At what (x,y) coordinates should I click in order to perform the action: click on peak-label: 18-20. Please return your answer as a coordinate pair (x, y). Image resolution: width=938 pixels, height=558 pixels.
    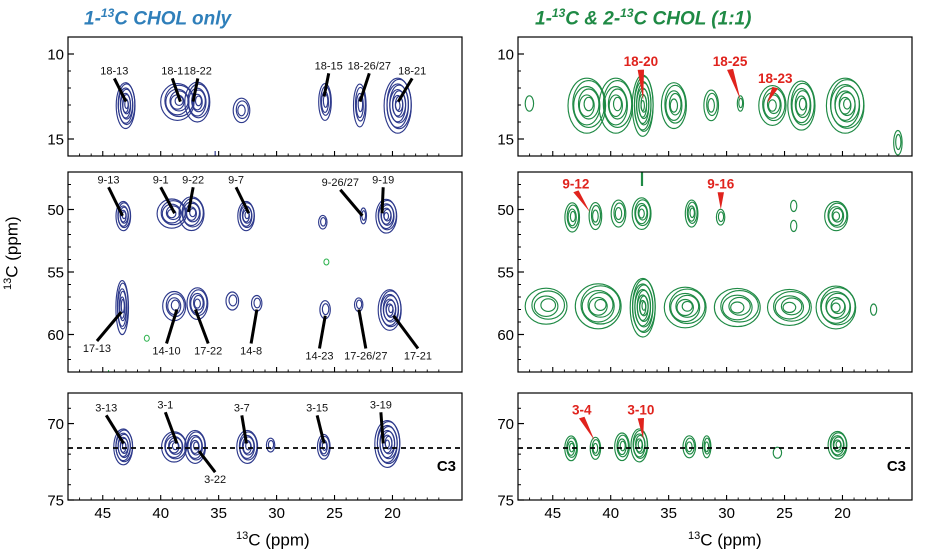
    Looking at the image, I should click on (641, 61).